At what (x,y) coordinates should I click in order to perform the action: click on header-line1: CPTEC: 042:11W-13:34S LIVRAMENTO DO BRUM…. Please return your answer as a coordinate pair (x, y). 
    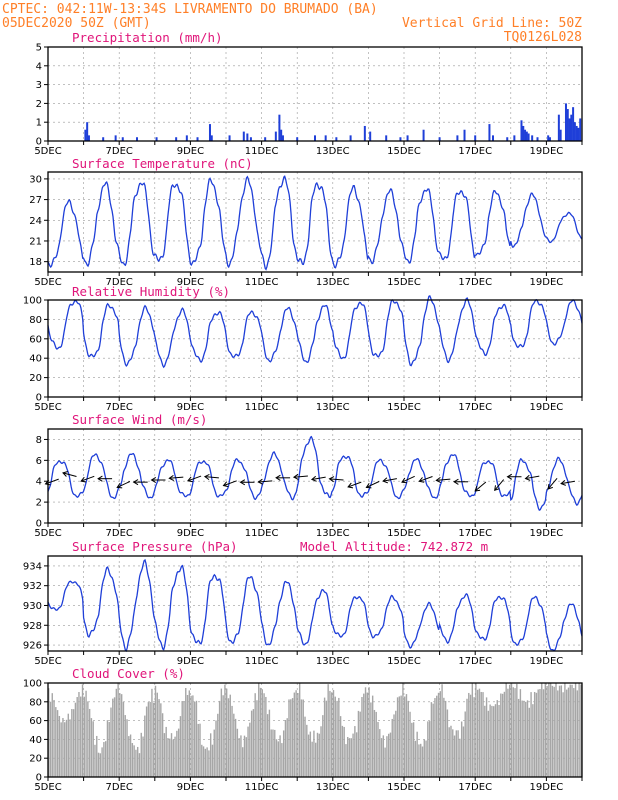
    Looking at the image, I should click on (190, 9).